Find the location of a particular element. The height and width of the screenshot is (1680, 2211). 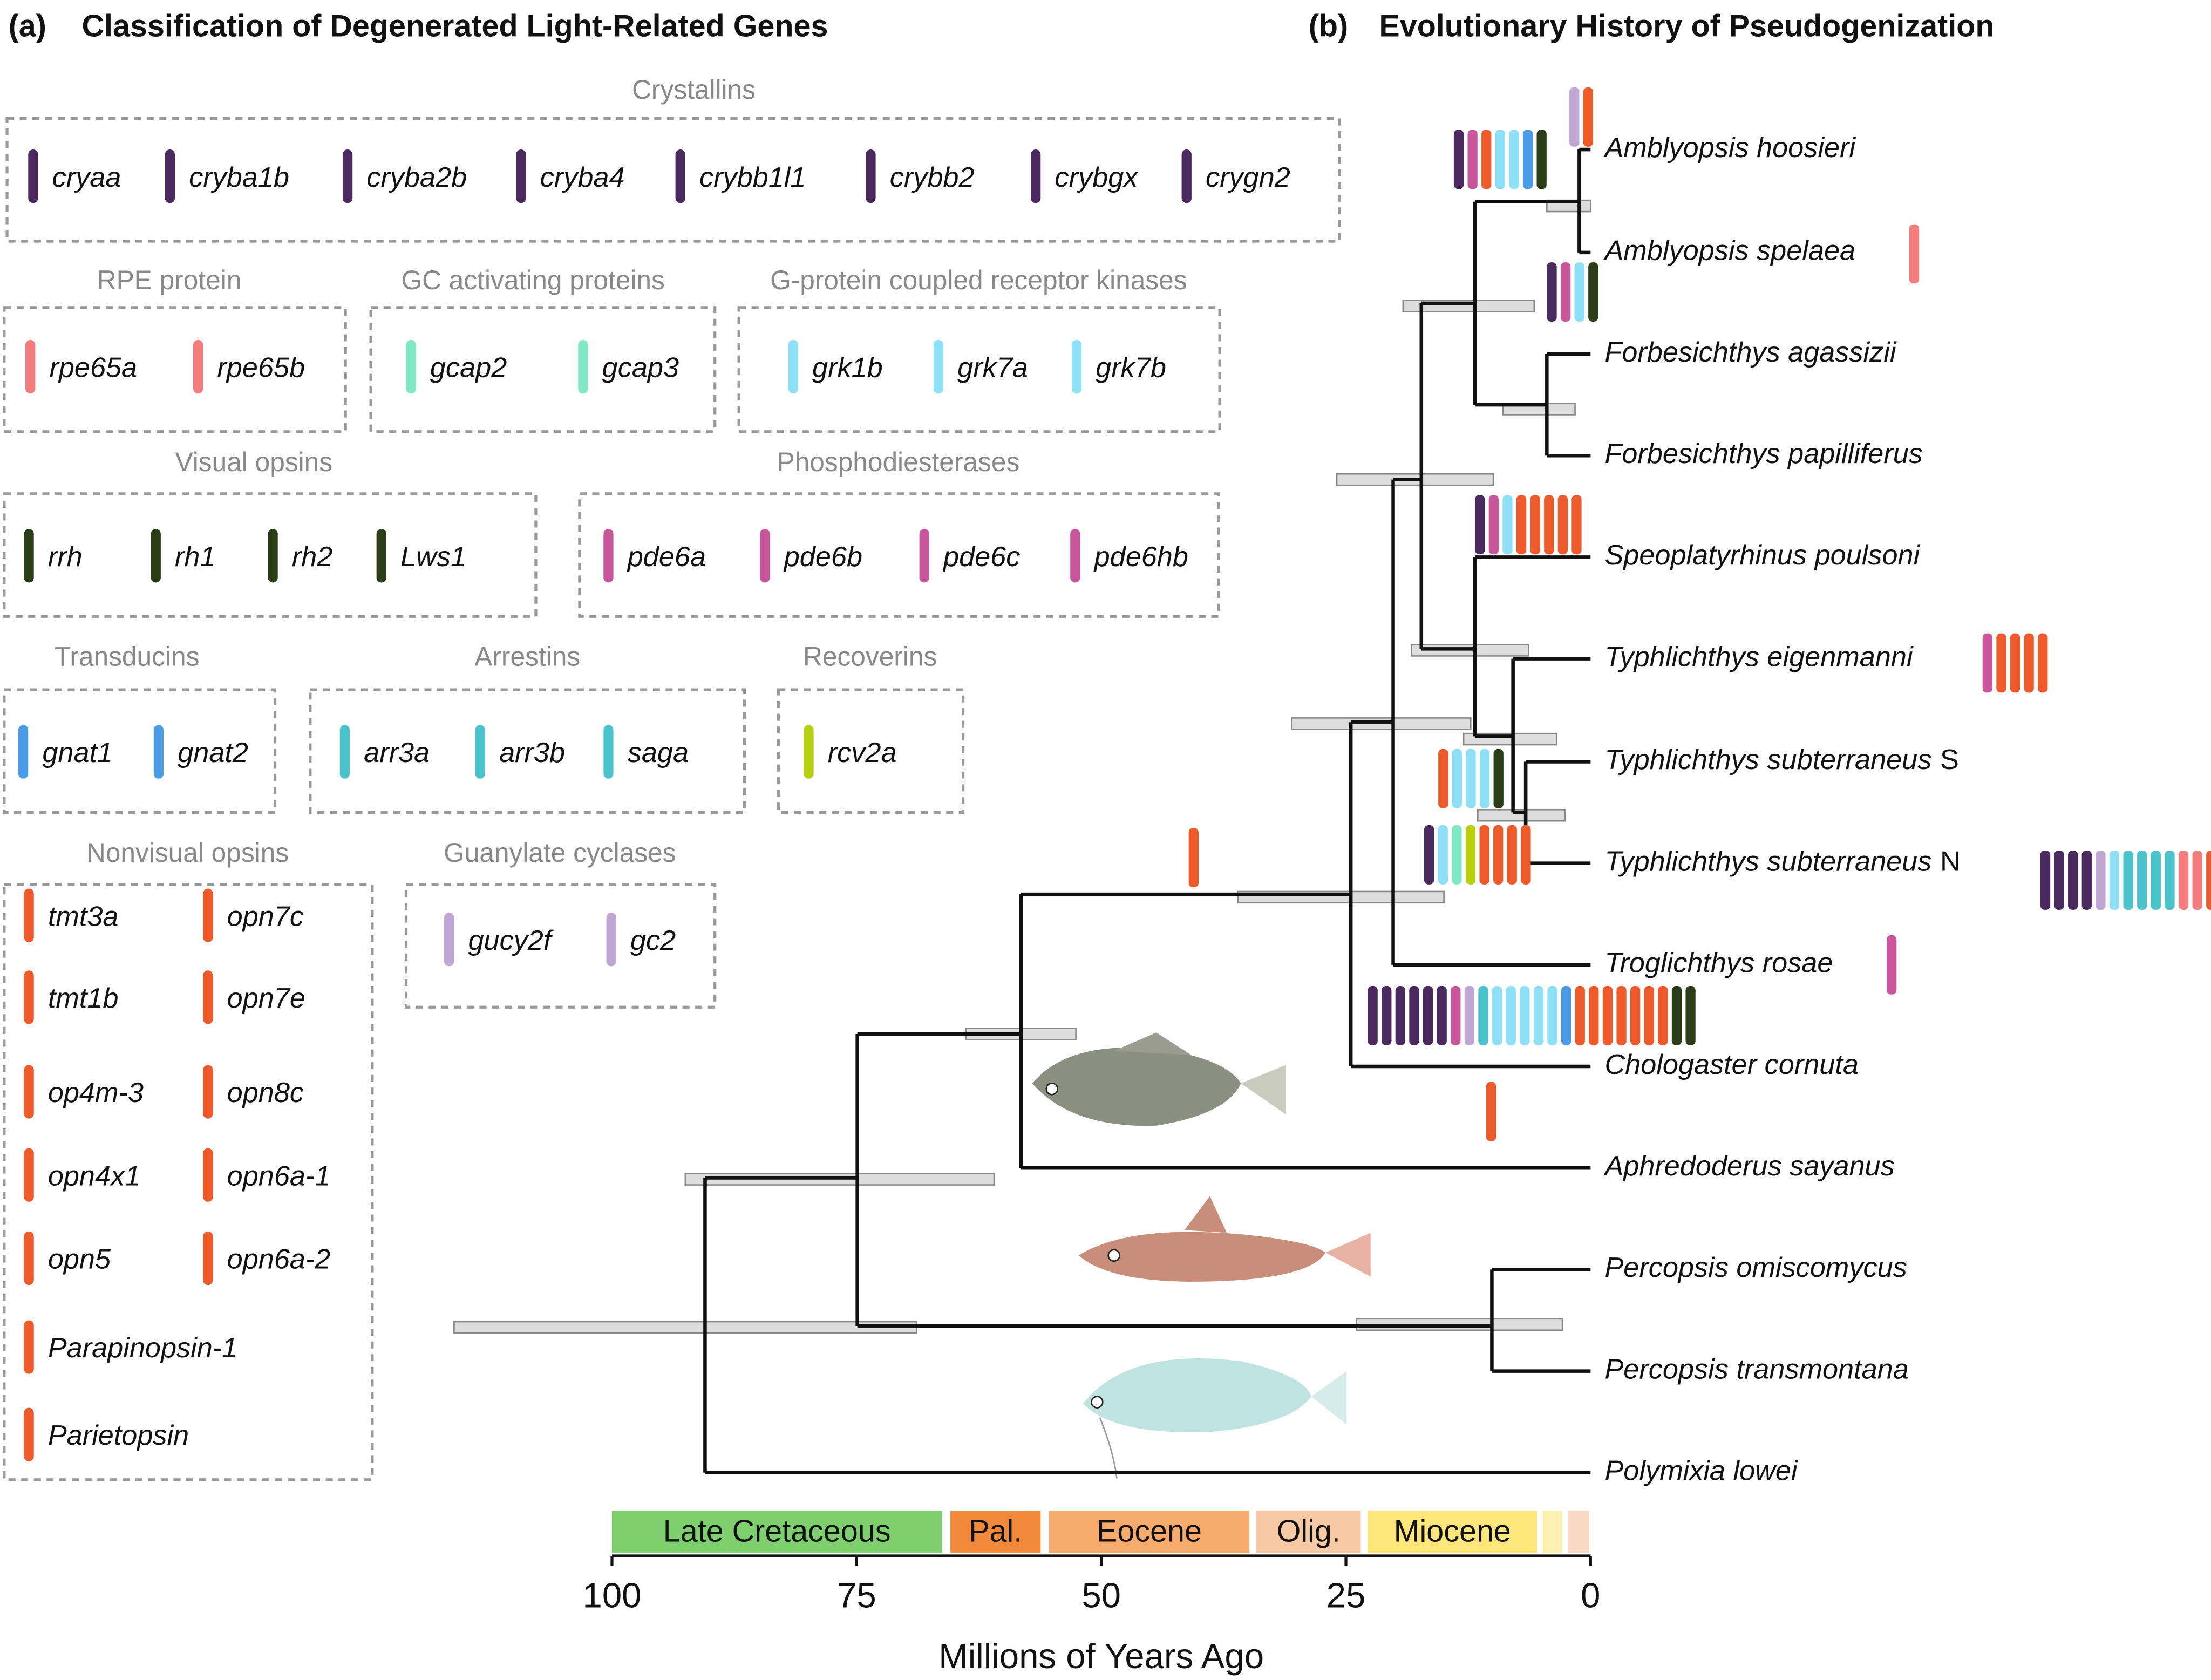

fish-illustrations is located at coordinates (1201, 1255).